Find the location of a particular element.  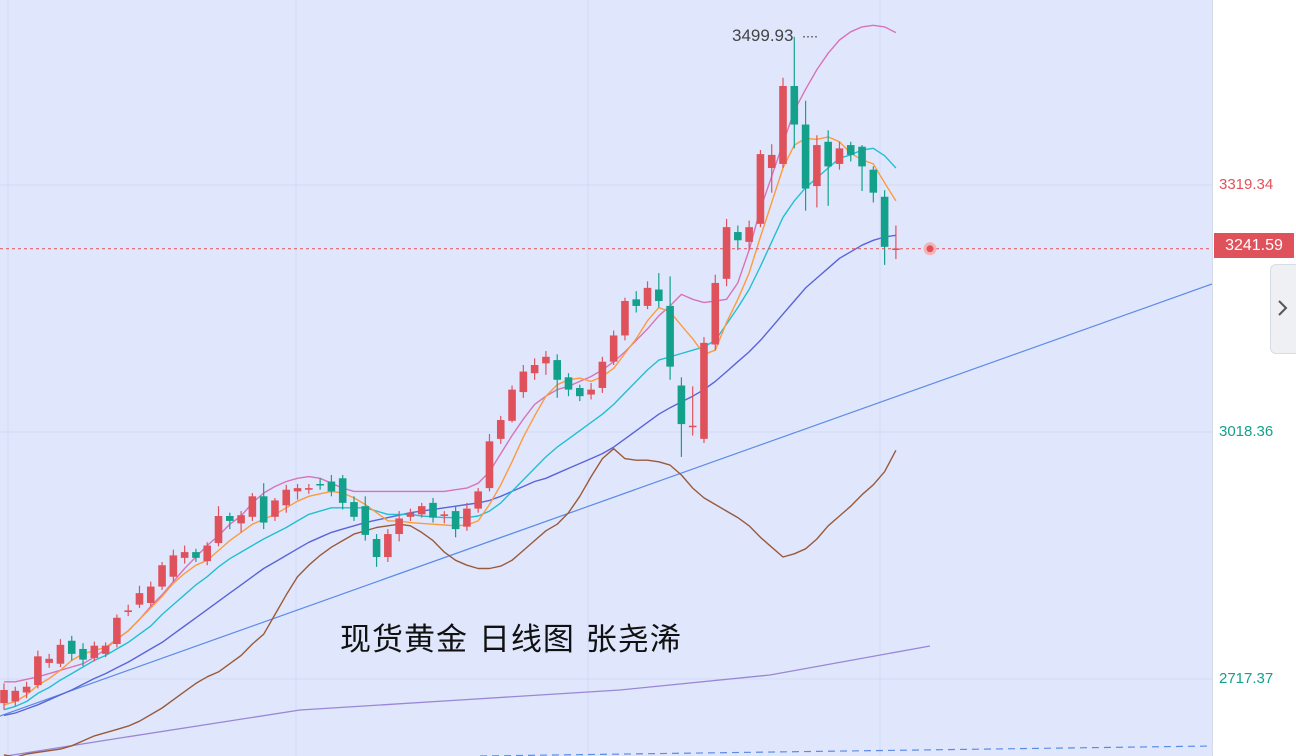

current-price-tag: 3241.59 is located at coordinates (1254, 245).